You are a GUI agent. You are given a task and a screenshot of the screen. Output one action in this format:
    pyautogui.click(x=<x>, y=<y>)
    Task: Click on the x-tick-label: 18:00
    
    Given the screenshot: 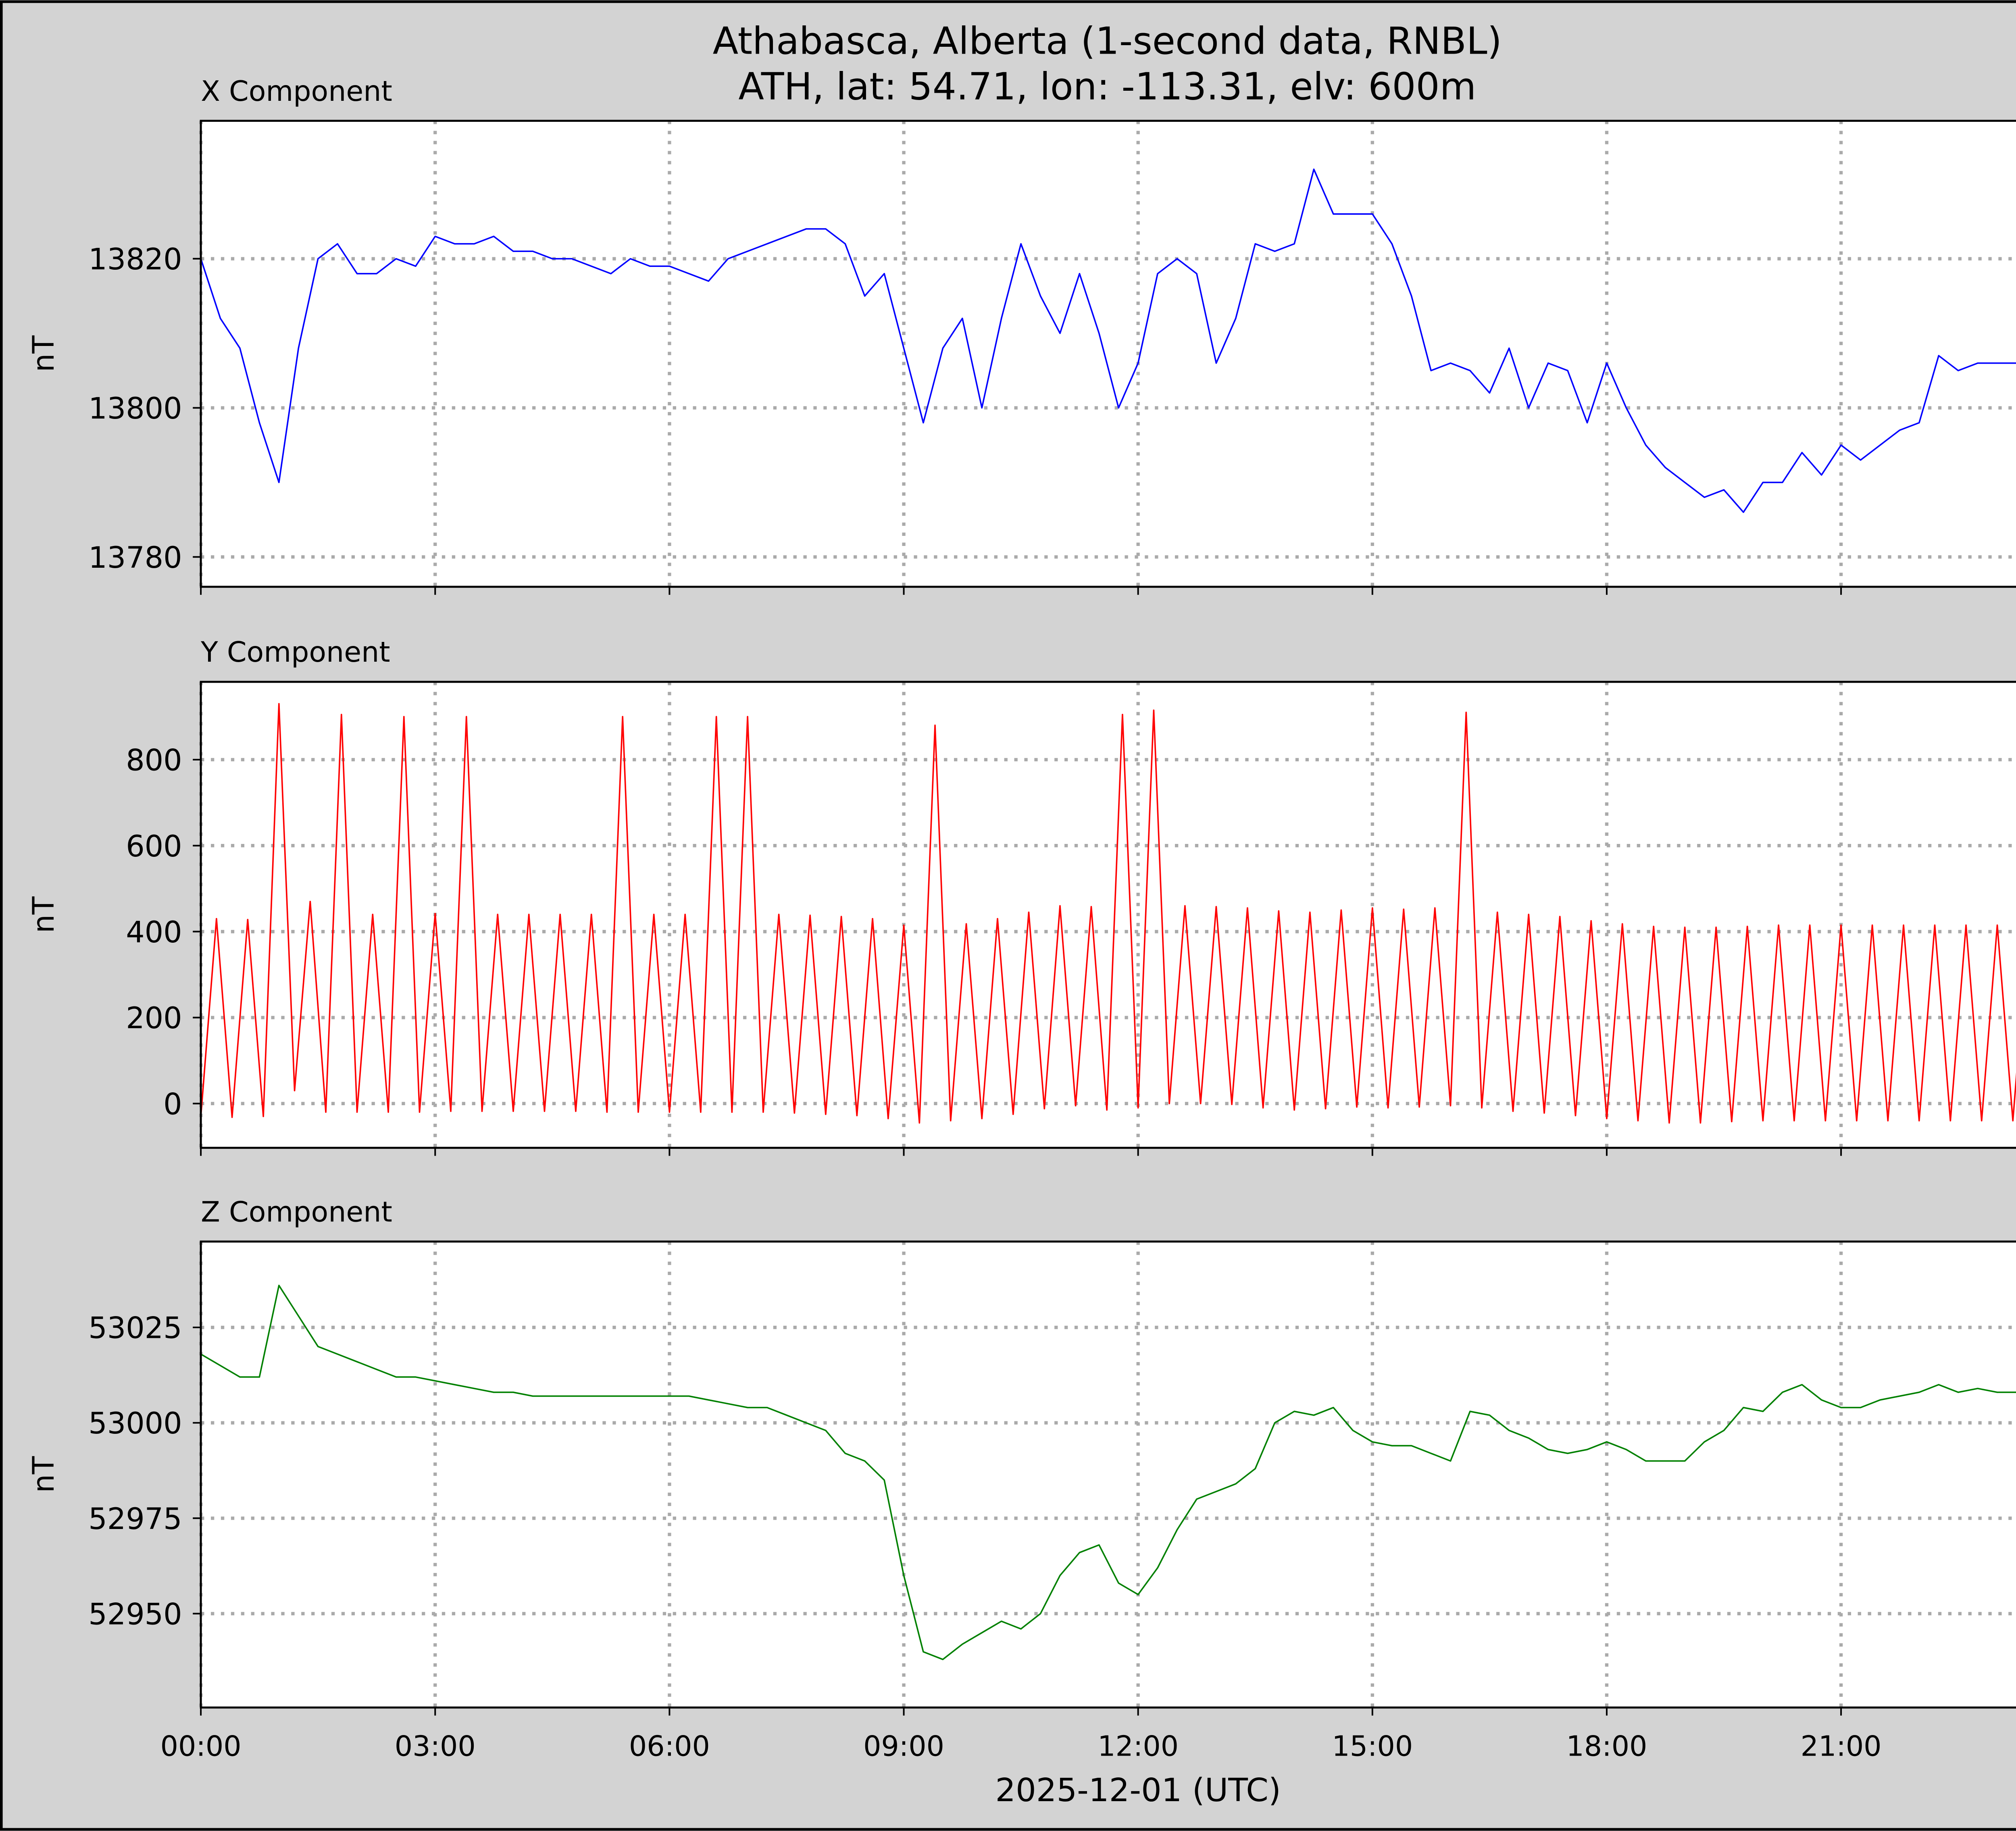 What is the action you would take?
    pyautogui.click(x=1606, y=1746)
    